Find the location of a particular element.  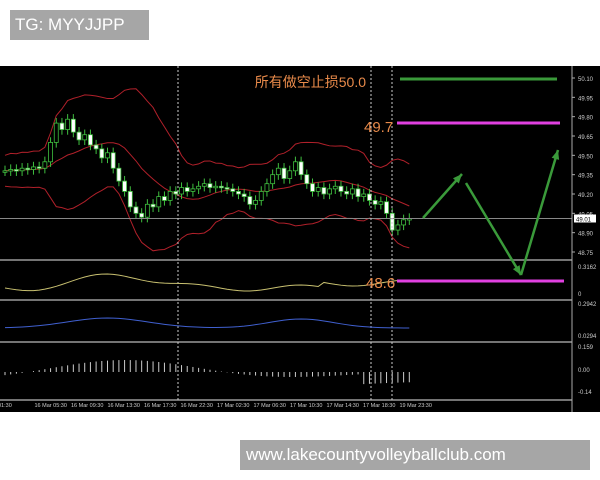

price-tick-label: 49.95 is located at coordinates (586, 99).